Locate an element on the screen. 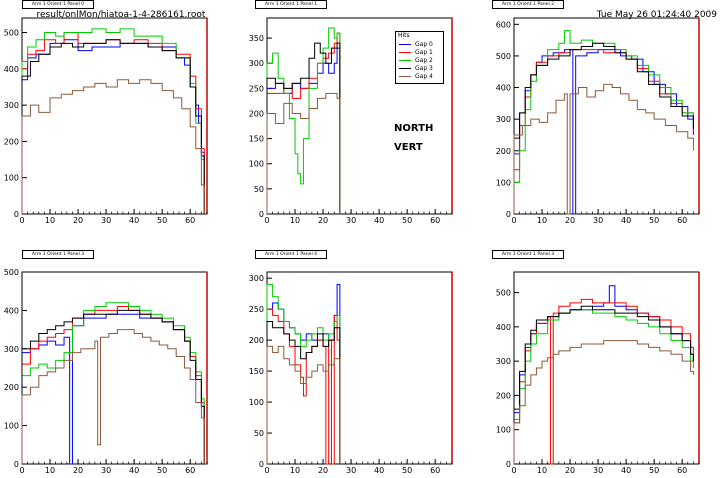 This screenshot has height=478, width=721. panel-title: Arm 1 Orient 1 Panel 2 is located at coordinates (528, 4).